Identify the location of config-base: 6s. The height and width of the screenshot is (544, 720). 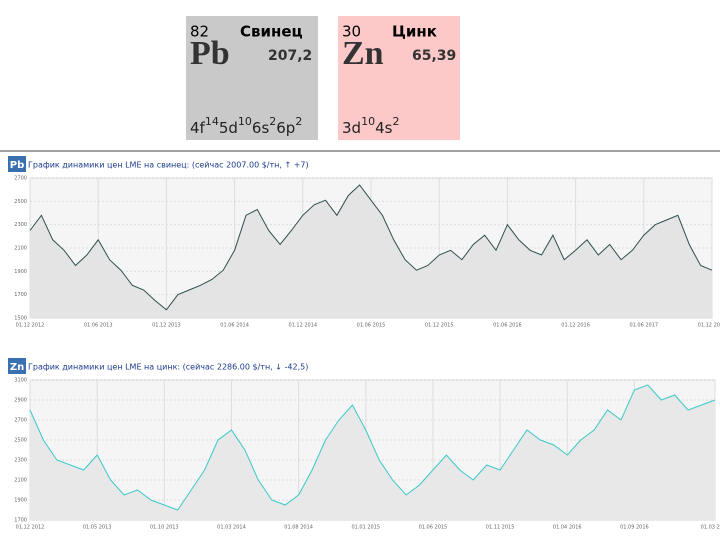
(261, 128).